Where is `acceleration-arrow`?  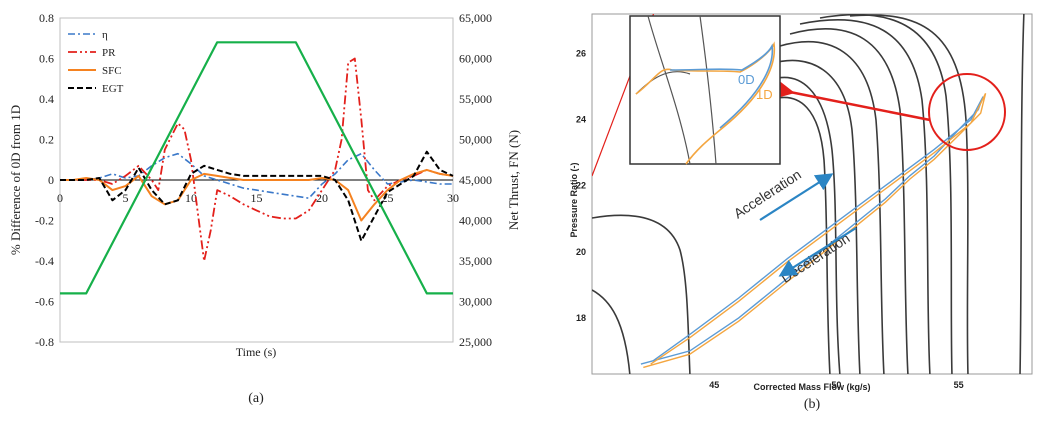
acceleration-arrow is located at coordinates (796, 197).